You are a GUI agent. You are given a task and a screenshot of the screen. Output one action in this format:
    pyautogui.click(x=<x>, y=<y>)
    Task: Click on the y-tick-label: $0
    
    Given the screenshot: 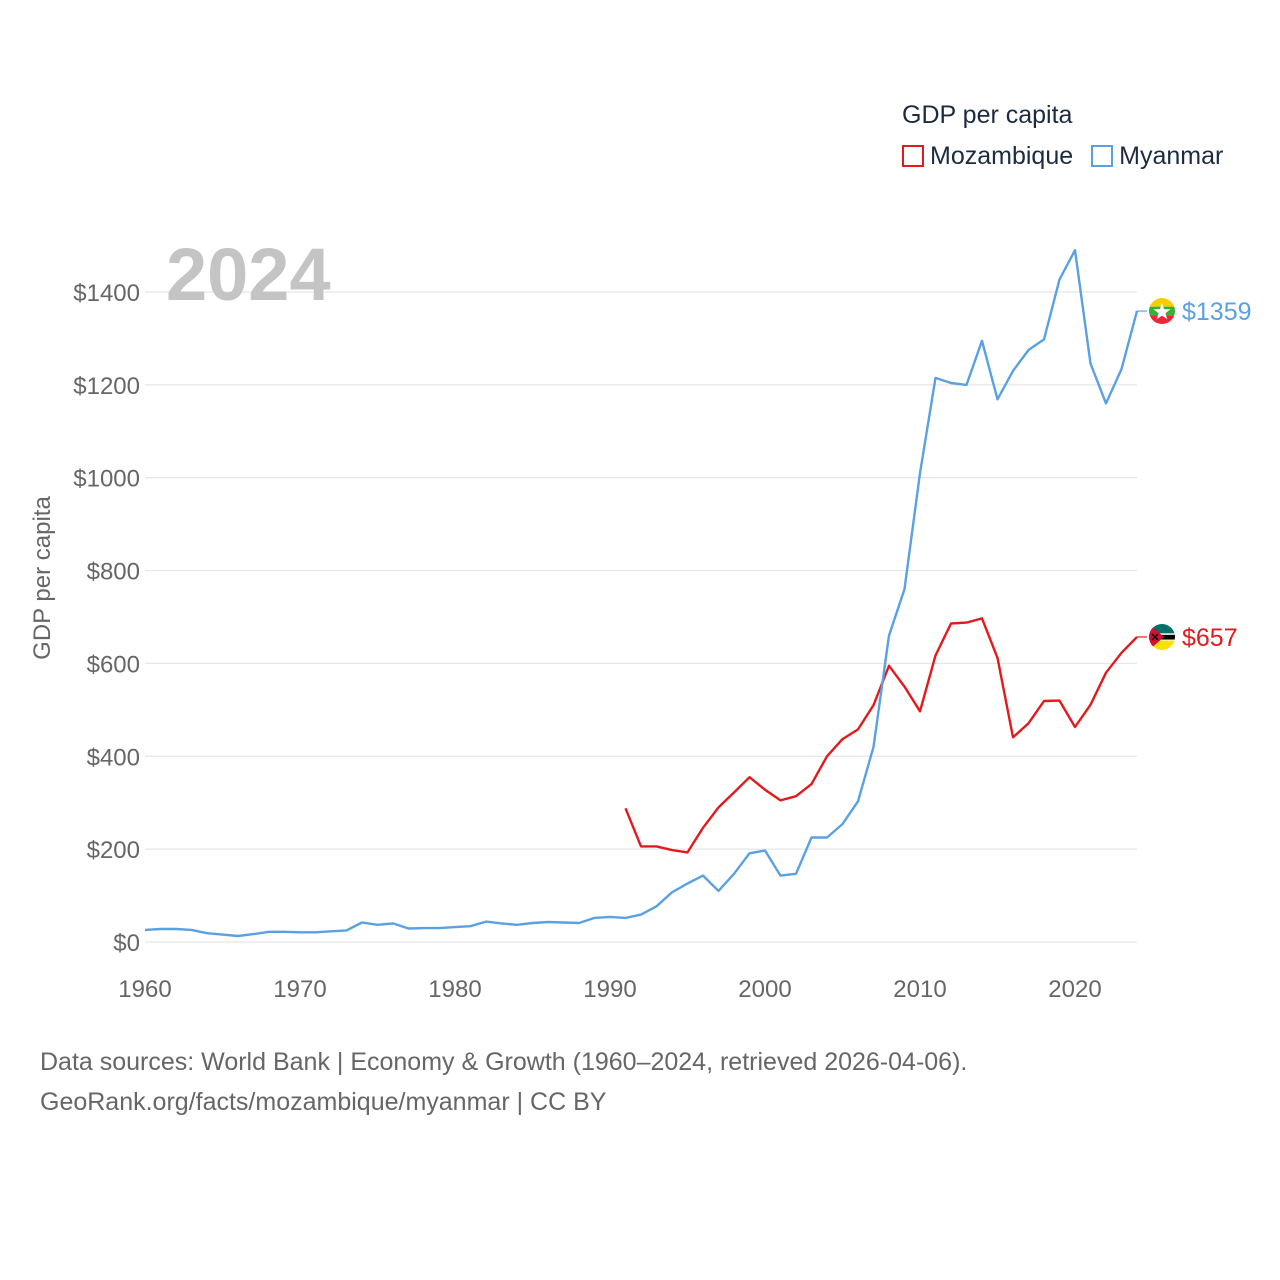 What is the action you would take?
    pyautogui.click(x=126, y=943)
    